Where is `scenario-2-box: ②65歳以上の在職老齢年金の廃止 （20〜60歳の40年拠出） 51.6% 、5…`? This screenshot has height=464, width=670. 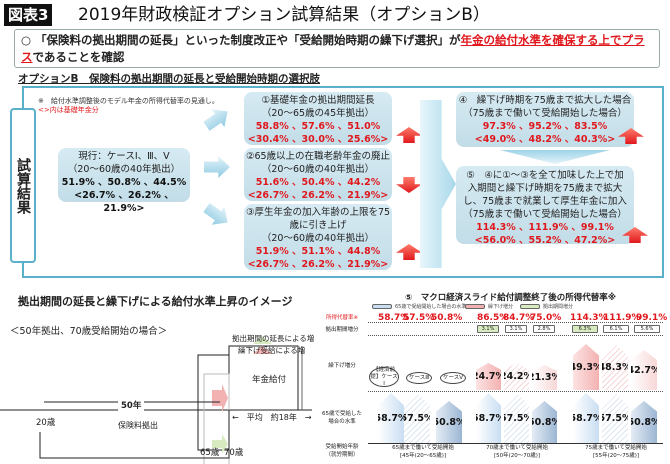
scenario-2-box: ②65歳以上の在職老齢年金の廃止 （20〜60歳の40年拠出） 51.6% 、5… is located at coordinates (318, 174).